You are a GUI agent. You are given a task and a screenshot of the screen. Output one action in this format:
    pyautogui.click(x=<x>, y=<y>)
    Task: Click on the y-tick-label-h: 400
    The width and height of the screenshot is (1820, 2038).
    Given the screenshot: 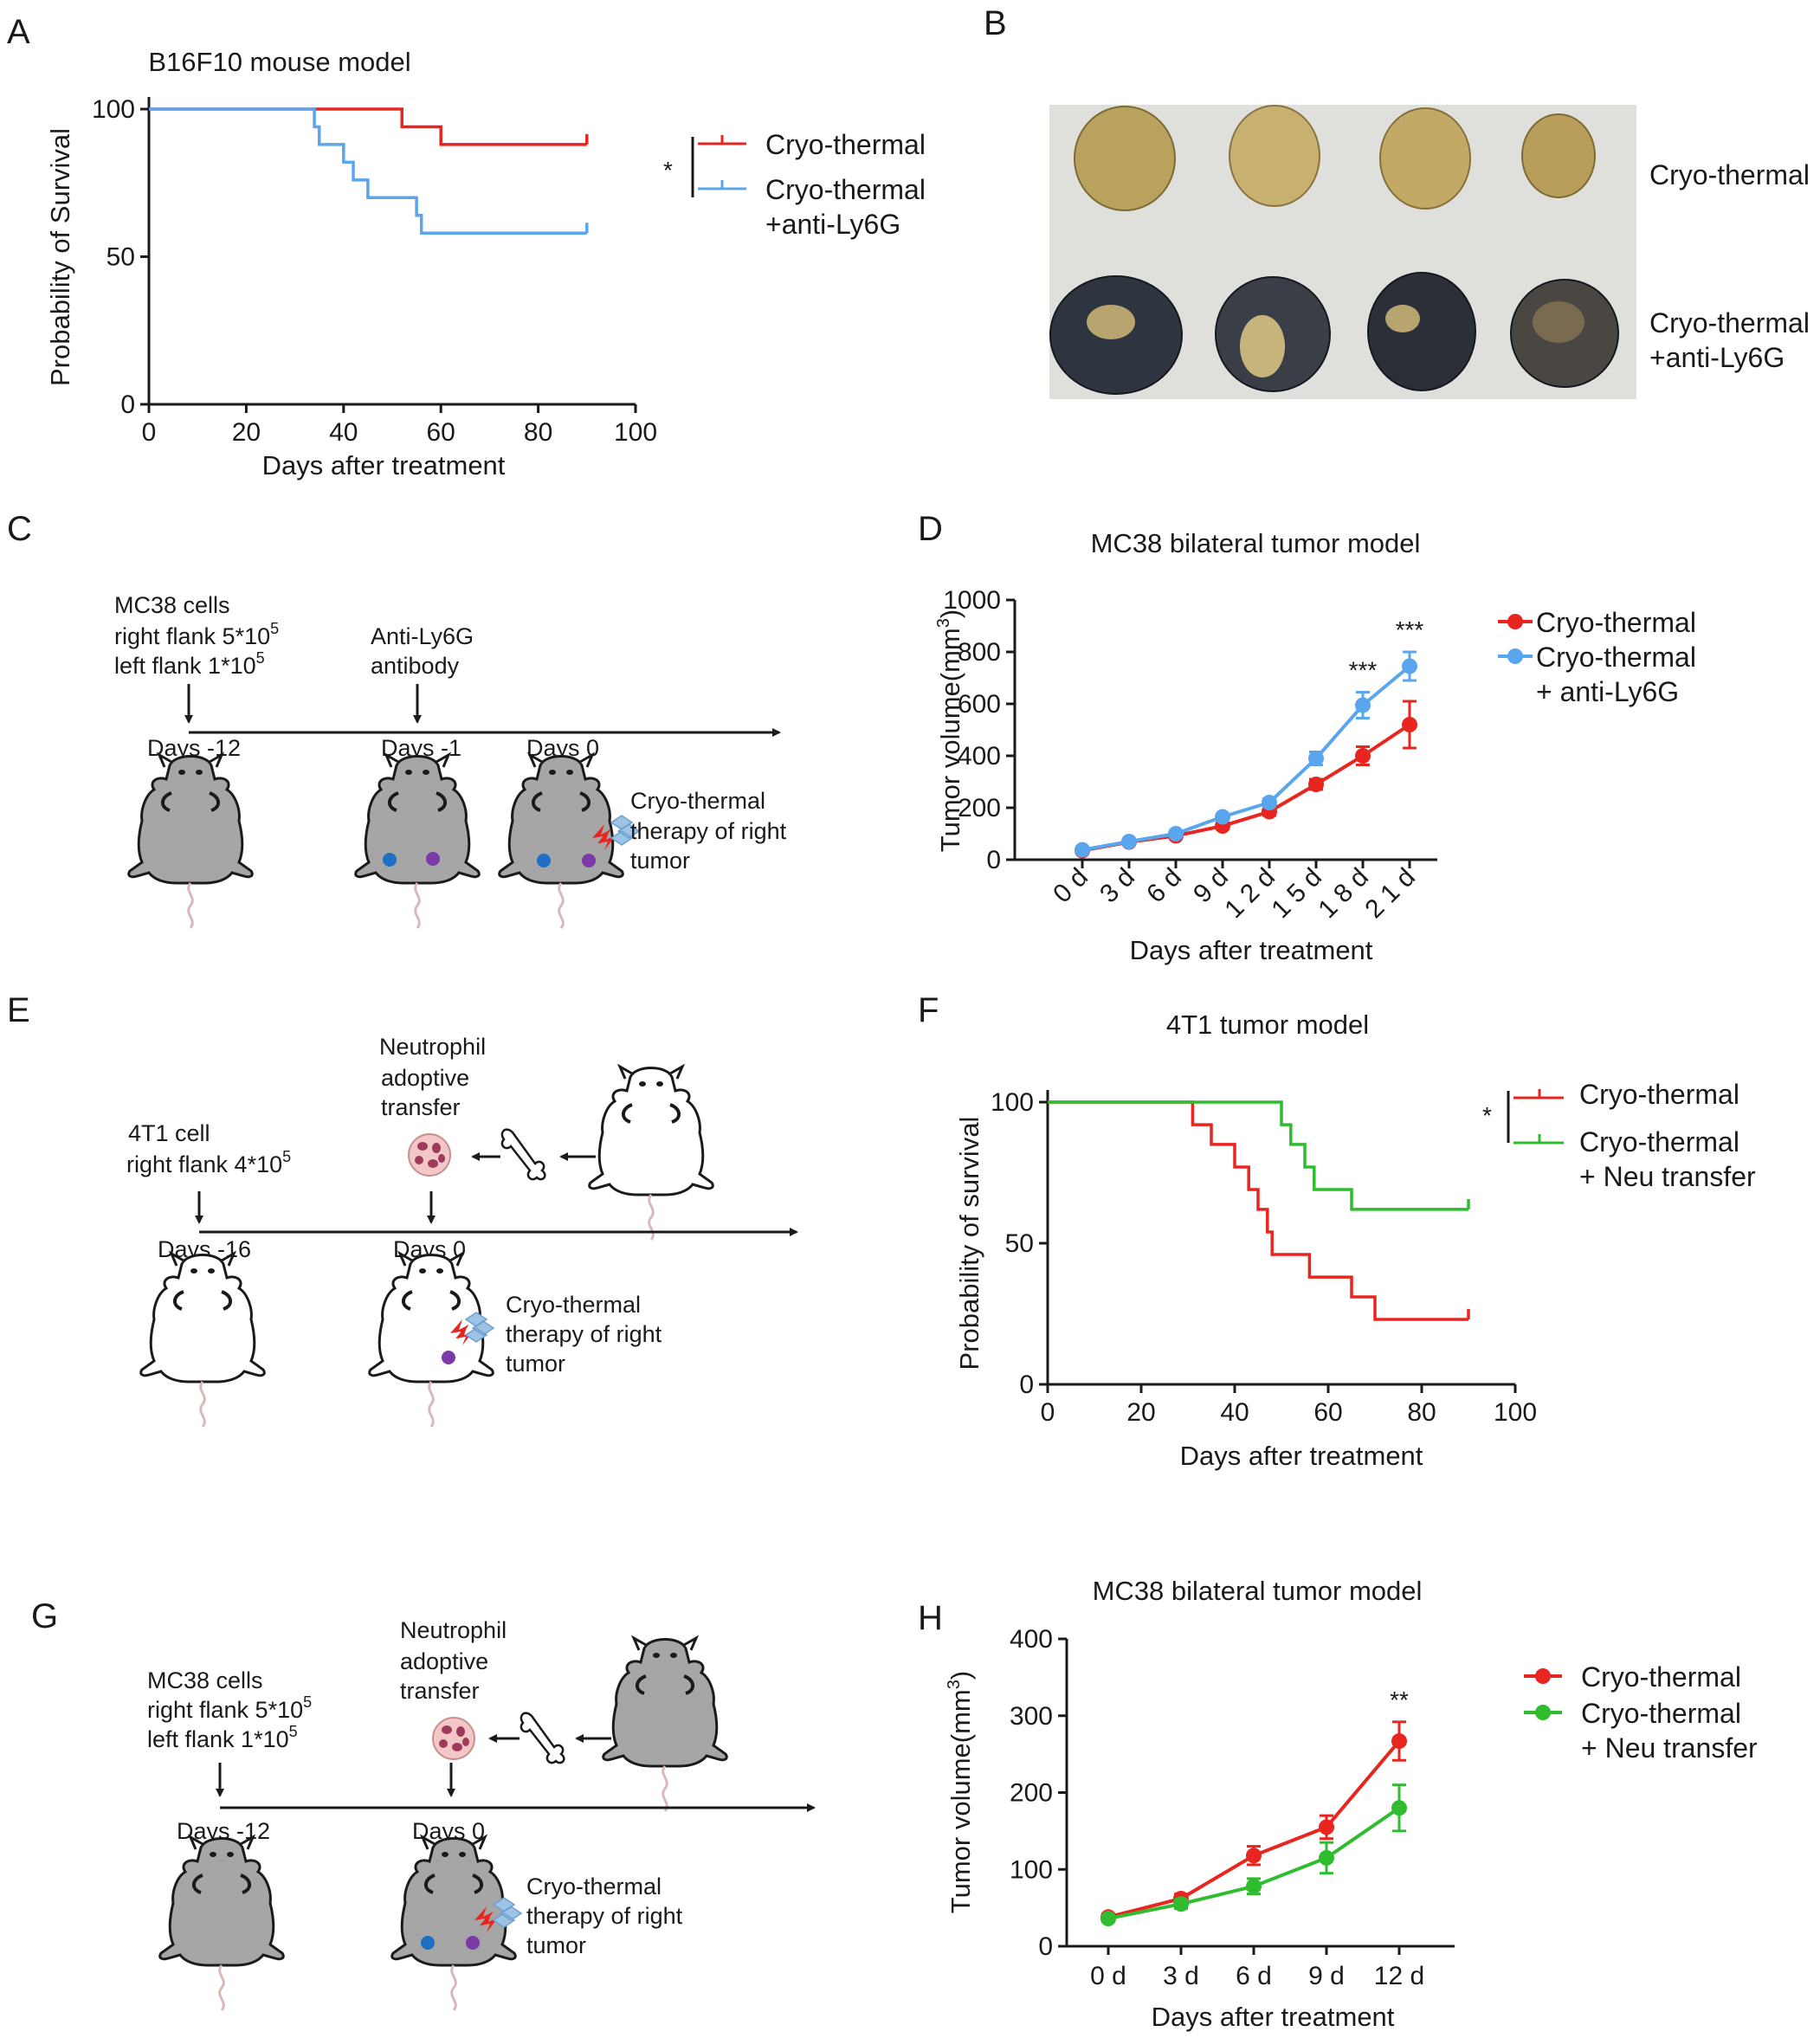 What is the action you would take?
    pyautogui.click(x=1031, y=1639)
    